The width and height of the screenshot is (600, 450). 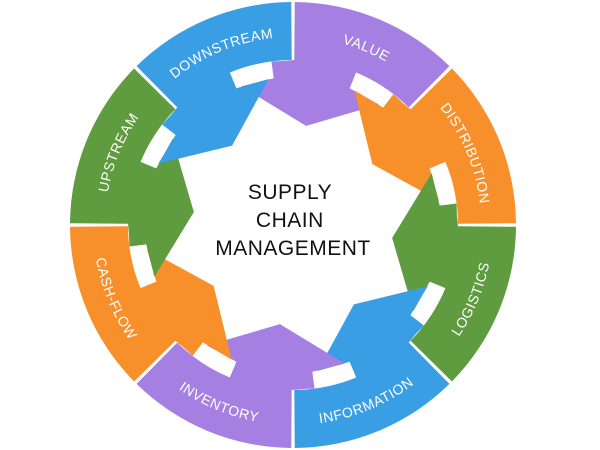 I want to click on segment-downstream, so click(x=214, y=83).